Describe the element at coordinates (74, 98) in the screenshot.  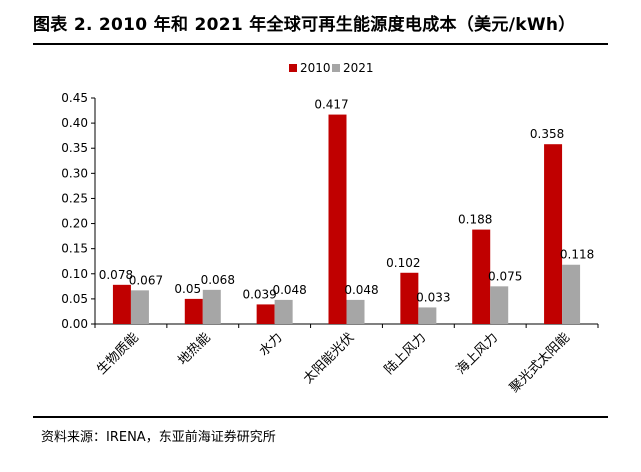
I see `y-tick-label: 0.45` at that location.